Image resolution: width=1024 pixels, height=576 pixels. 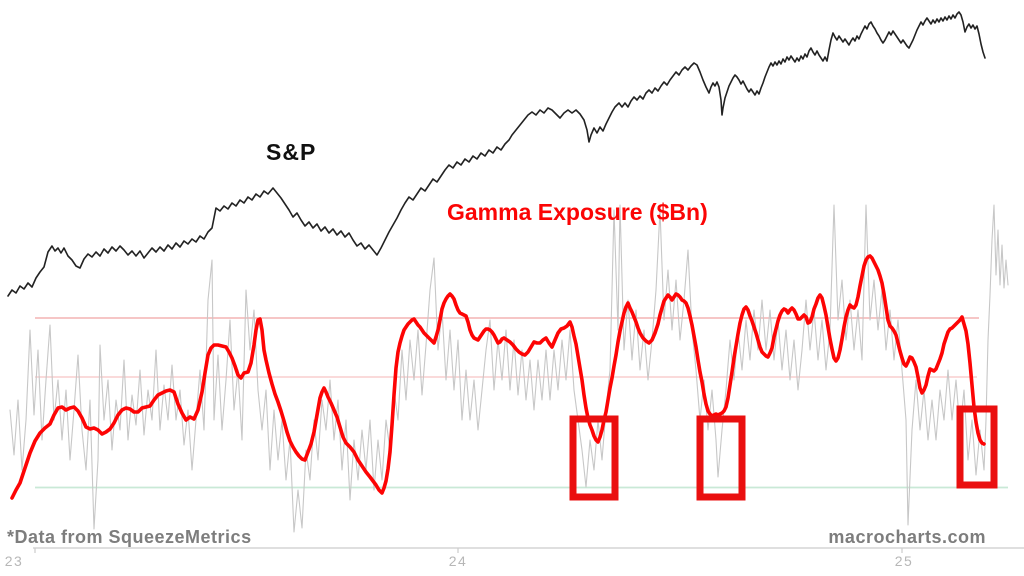 What do you see at coordinates (577, 212) in the screenshot?
I see `gamma-exposure-series-label: Gamma Exposure ($Bn)` at bounding box center [577, 212].